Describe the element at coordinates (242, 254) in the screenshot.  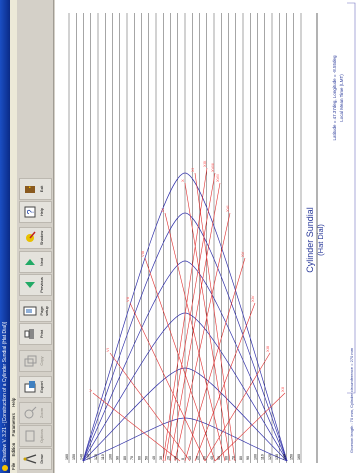
I see `hour-label: XV` at that location.